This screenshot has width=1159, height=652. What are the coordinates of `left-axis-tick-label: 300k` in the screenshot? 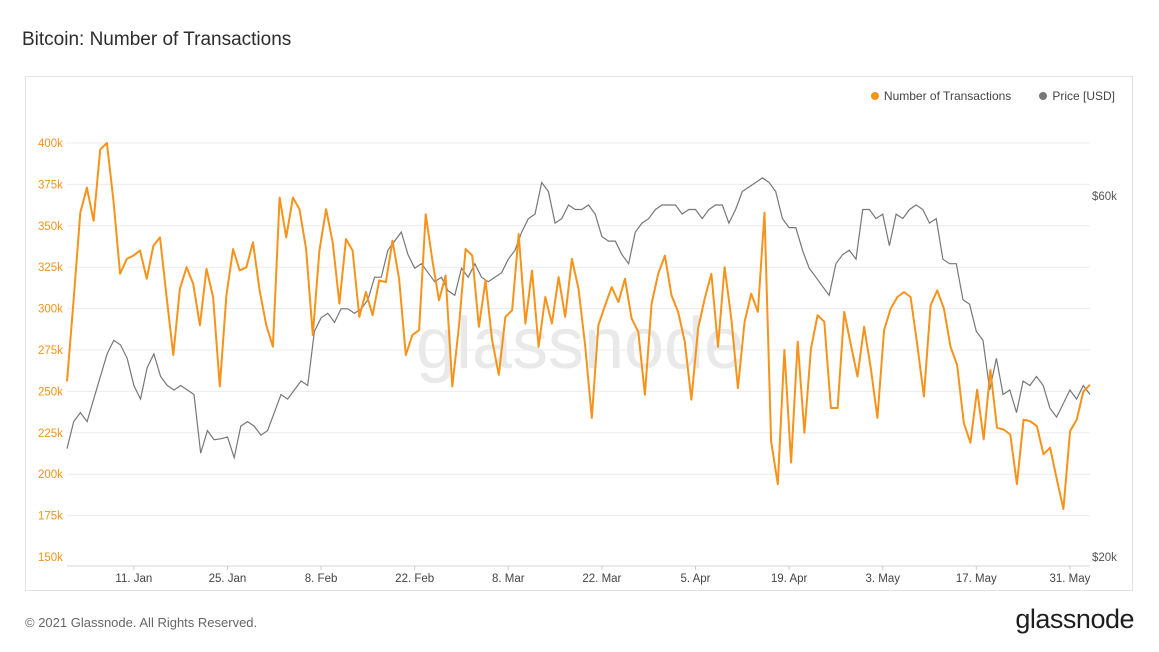 It's located at (50, 310).